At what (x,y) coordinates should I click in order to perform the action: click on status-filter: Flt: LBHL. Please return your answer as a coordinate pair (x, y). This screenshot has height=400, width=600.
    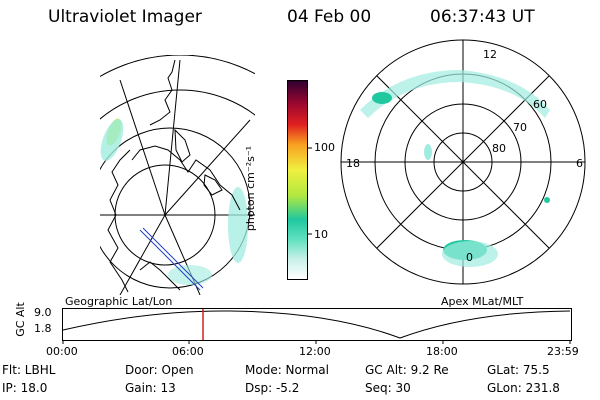
    Looking at the image, I should click on (29, 370).